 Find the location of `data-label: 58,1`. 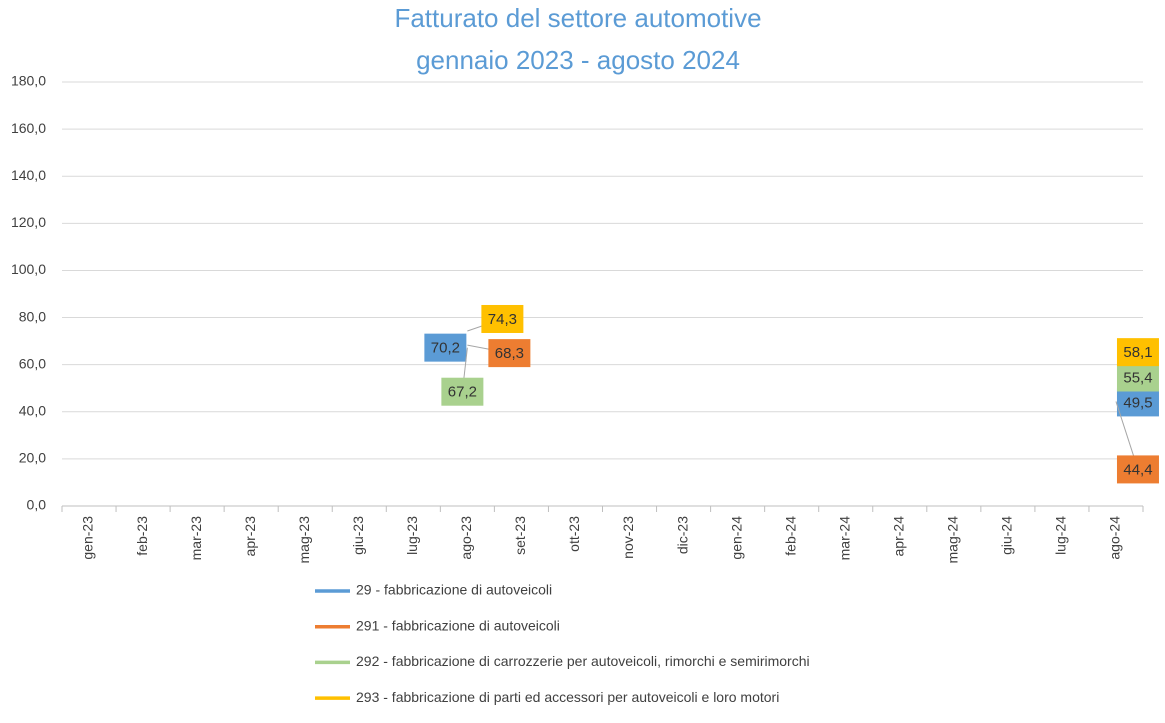

data-label: 58,1 is located at coordinates (1137, 352).